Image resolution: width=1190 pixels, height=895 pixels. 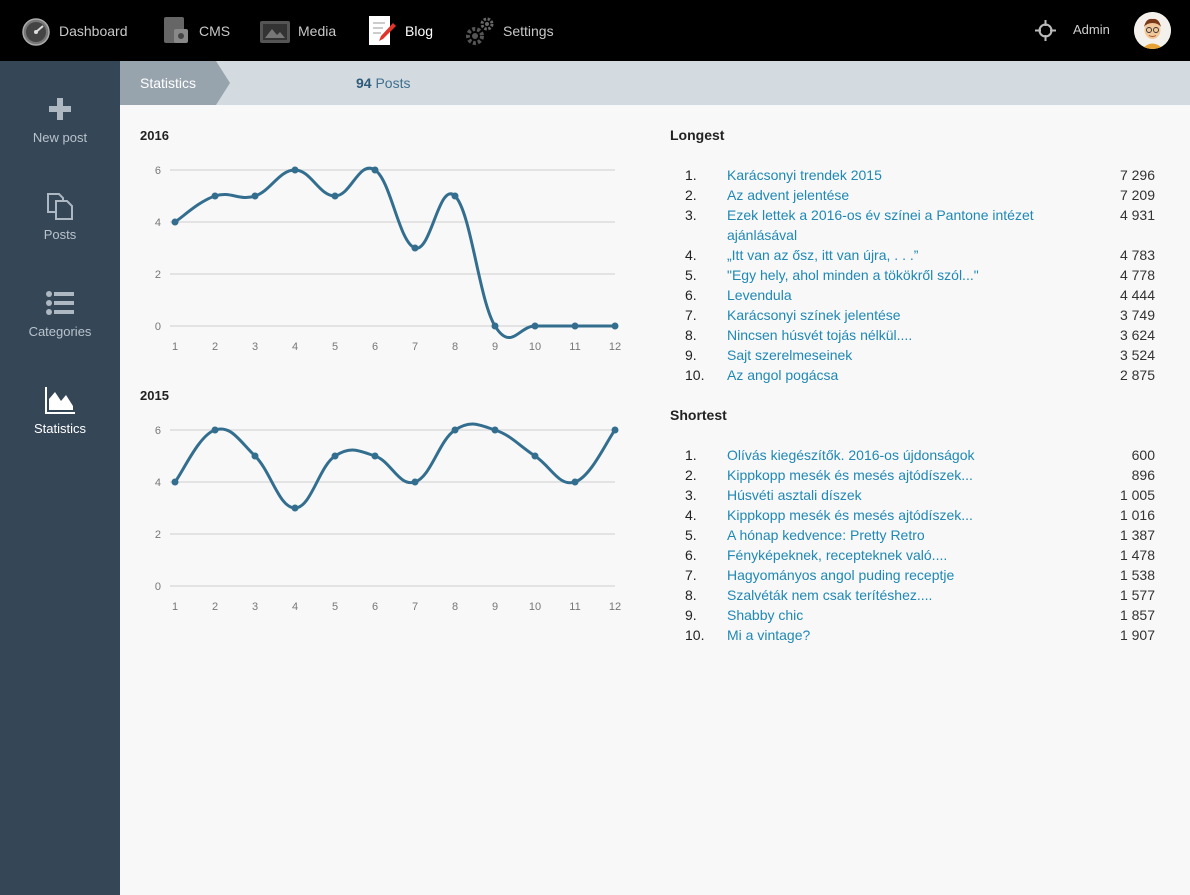 What do you see at coordinates (60, 134) in the screenshot?
I see `sidebar-item-new-post: New post` at bounding box center [60, 134].